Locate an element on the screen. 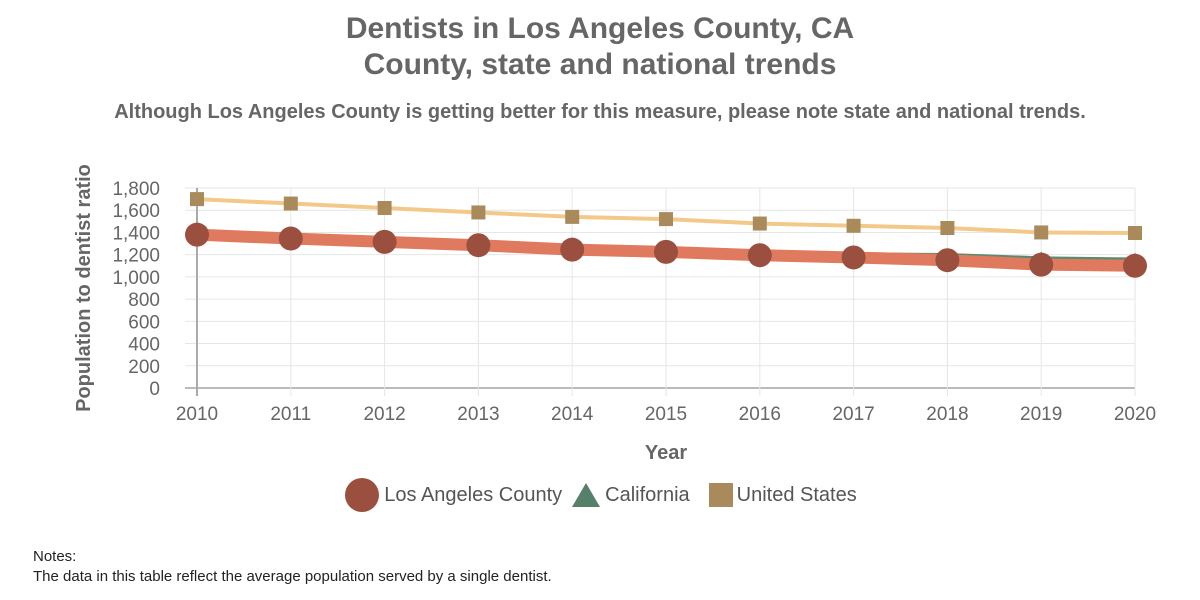 The height and width of the screenshot is (600, 1200). y-tick-label: 0 is located at coordinates (154, 389).